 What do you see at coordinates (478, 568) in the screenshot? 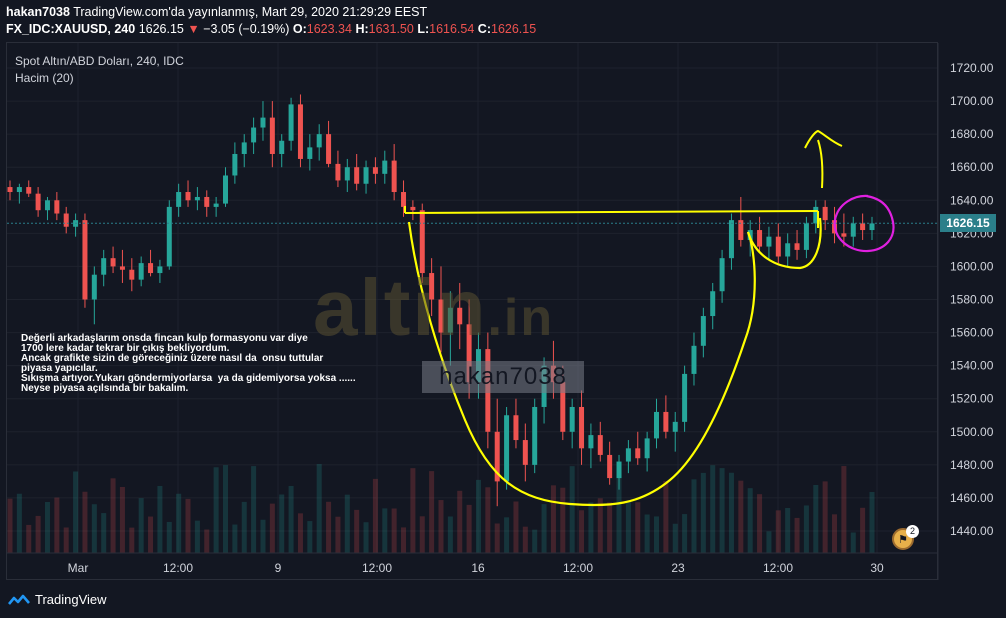
I see `time-tick-label: 16` at bounding box center [478, 568].